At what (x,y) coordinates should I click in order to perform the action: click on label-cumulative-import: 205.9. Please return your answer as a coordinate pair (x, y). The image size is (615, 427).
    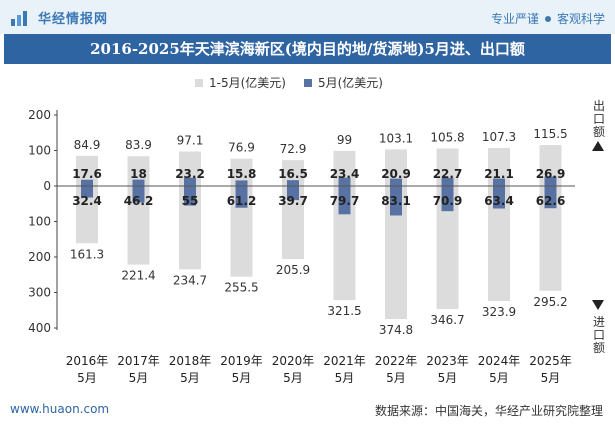
    Looking at the image, I should click on (293, 270).